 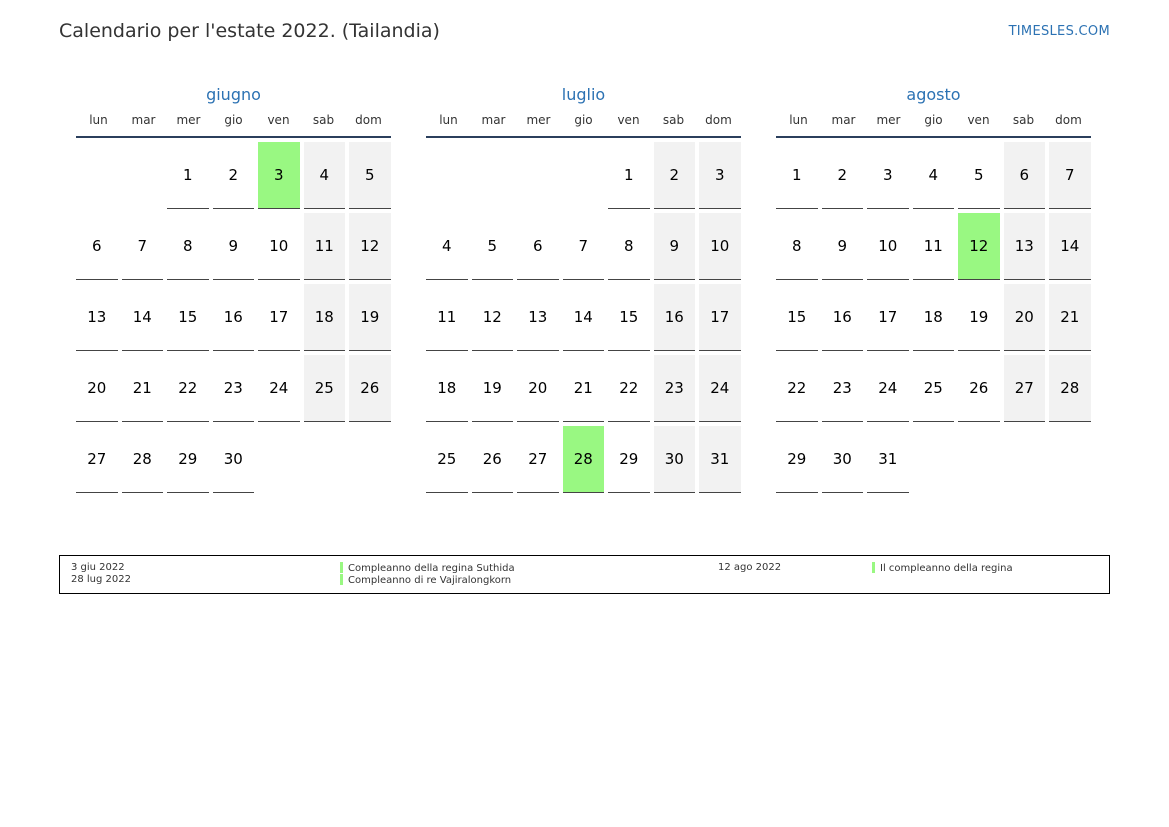 I want to click on day-cell: 24, so click(x=279, y=388).